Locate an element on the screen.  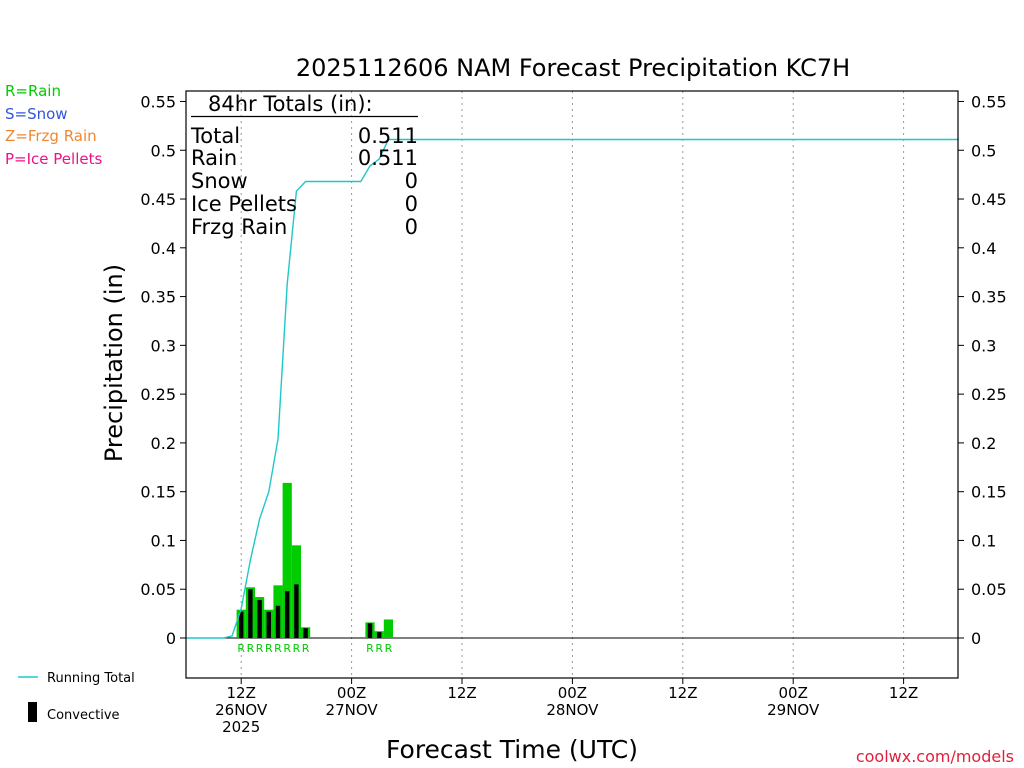
y-tick-label-right-6: 0.3 is located at coordinates (983, 345).